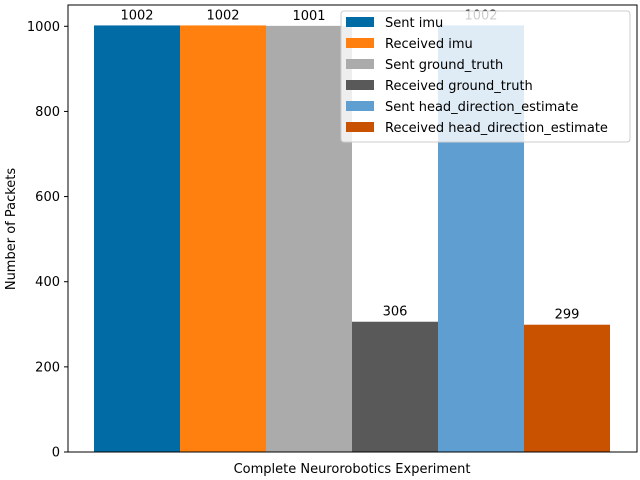 Image resolution: width=640 pixels, height=480 pixels. Describe the element at coordinates (11, 229) in the screenshot. I see `y-axis-label: Number of Packets` at that location.